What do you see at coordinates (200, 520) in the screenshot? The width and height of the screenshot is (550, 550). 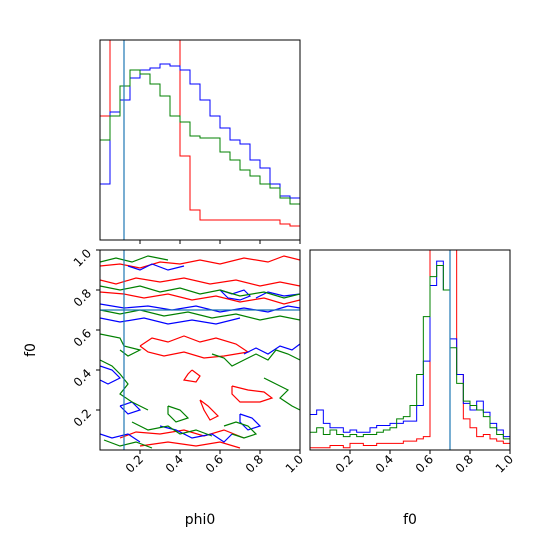 I see `x-axis-label-phi0: phi0` at bounding box center [200, 520].